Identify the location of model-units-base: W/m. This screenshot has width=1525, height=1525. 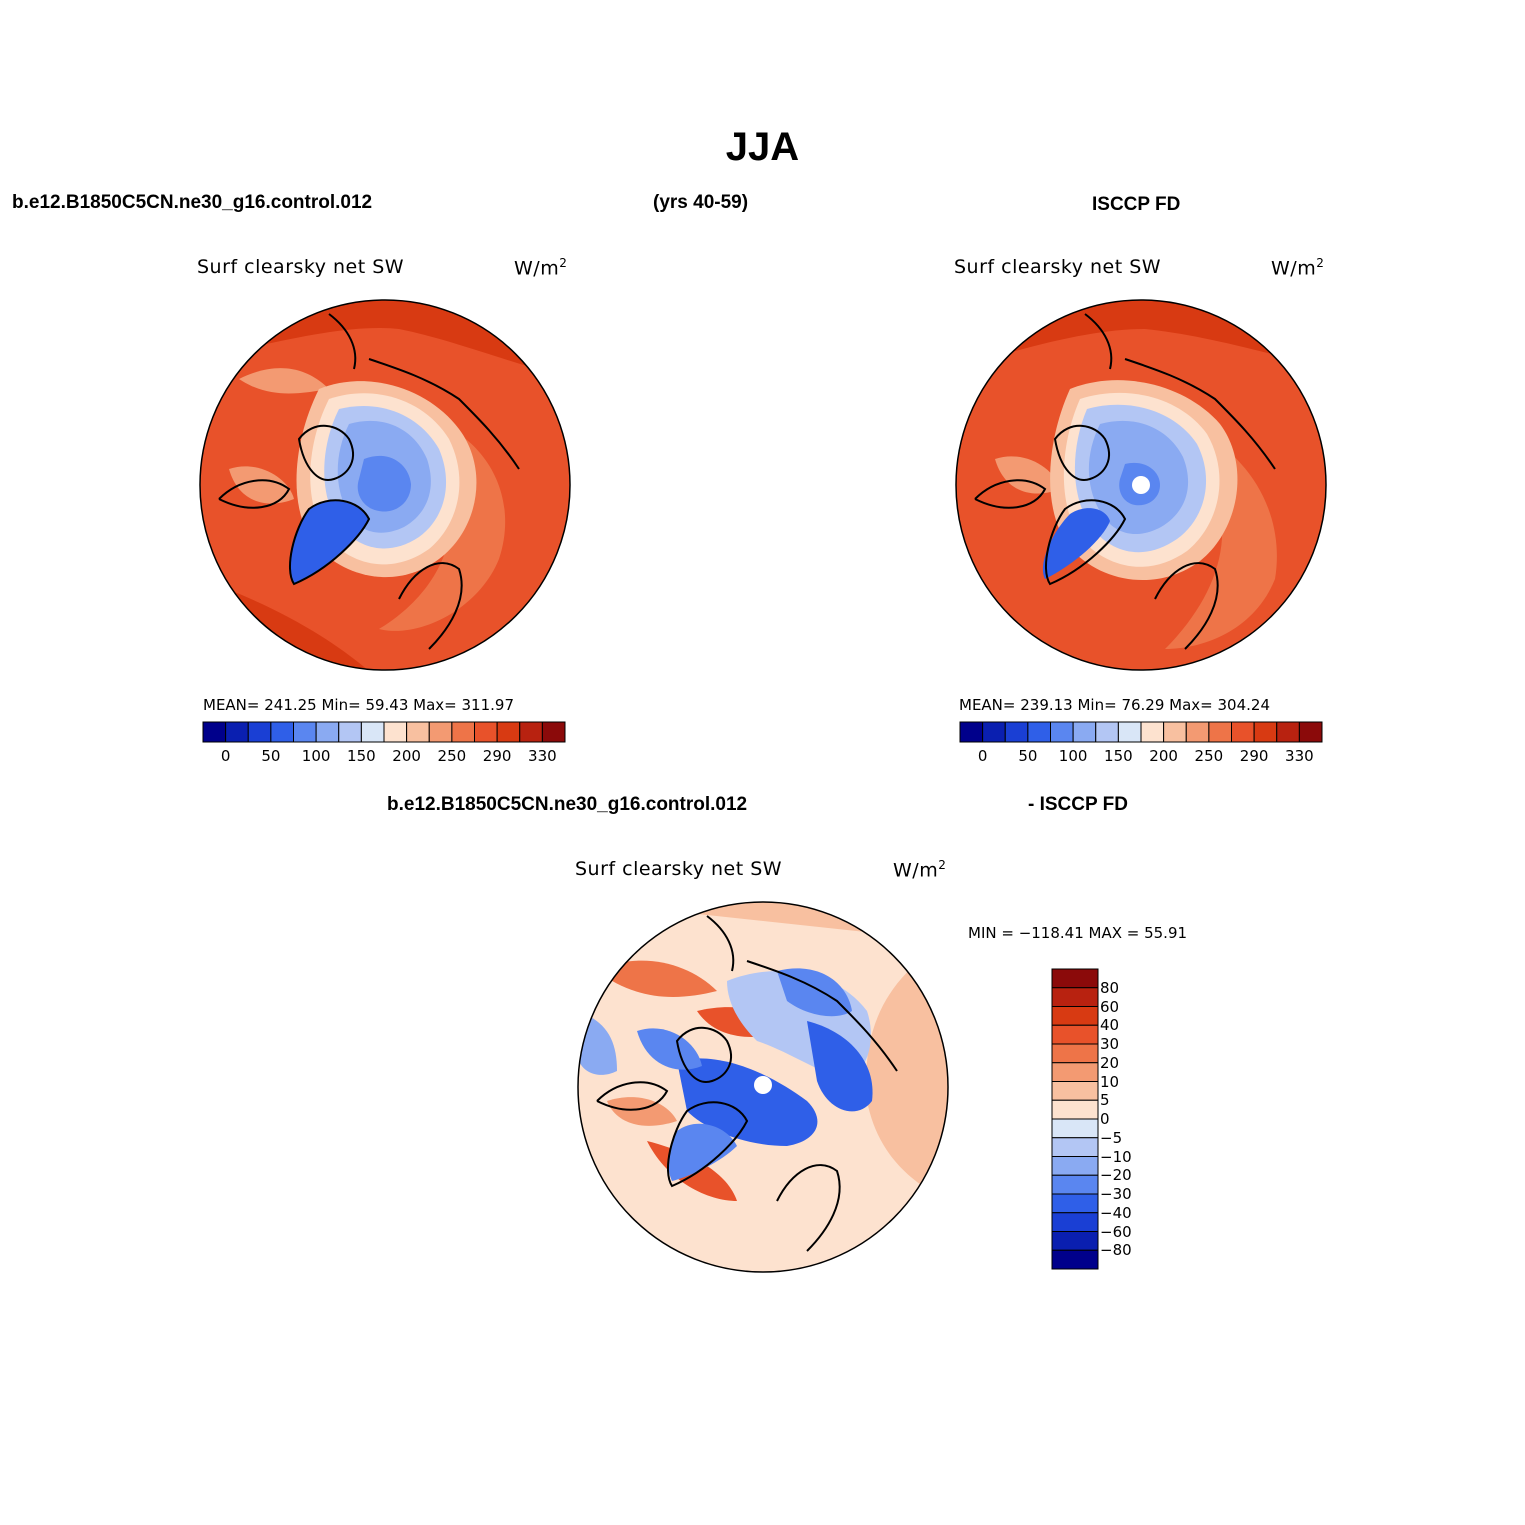
(537, 268).